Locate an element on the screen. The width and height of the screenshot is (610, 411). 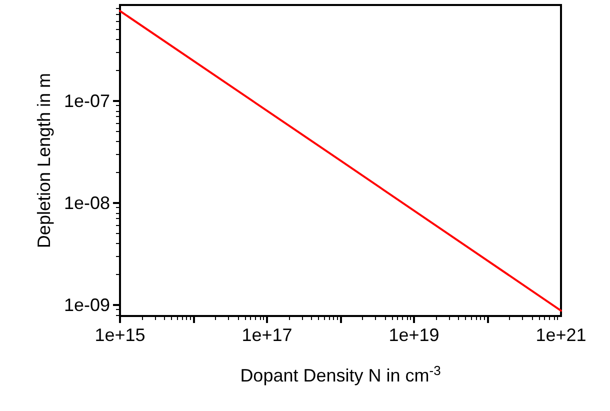
x-tick-label: 1e+21 is located at coordinates (561, 335).